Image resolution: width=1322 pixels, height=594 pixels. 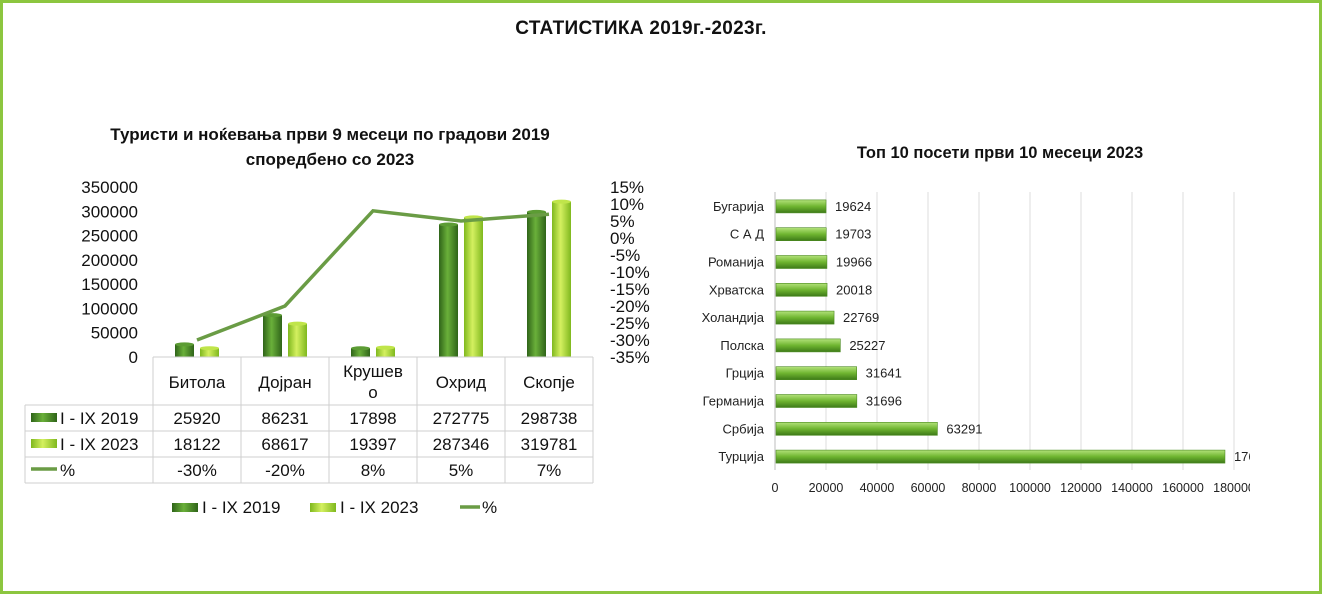 What do you see at coordinates (625, 255) in the screenshot?
I see `y2-tick-label: -5%` at bounding box center [625, 255].